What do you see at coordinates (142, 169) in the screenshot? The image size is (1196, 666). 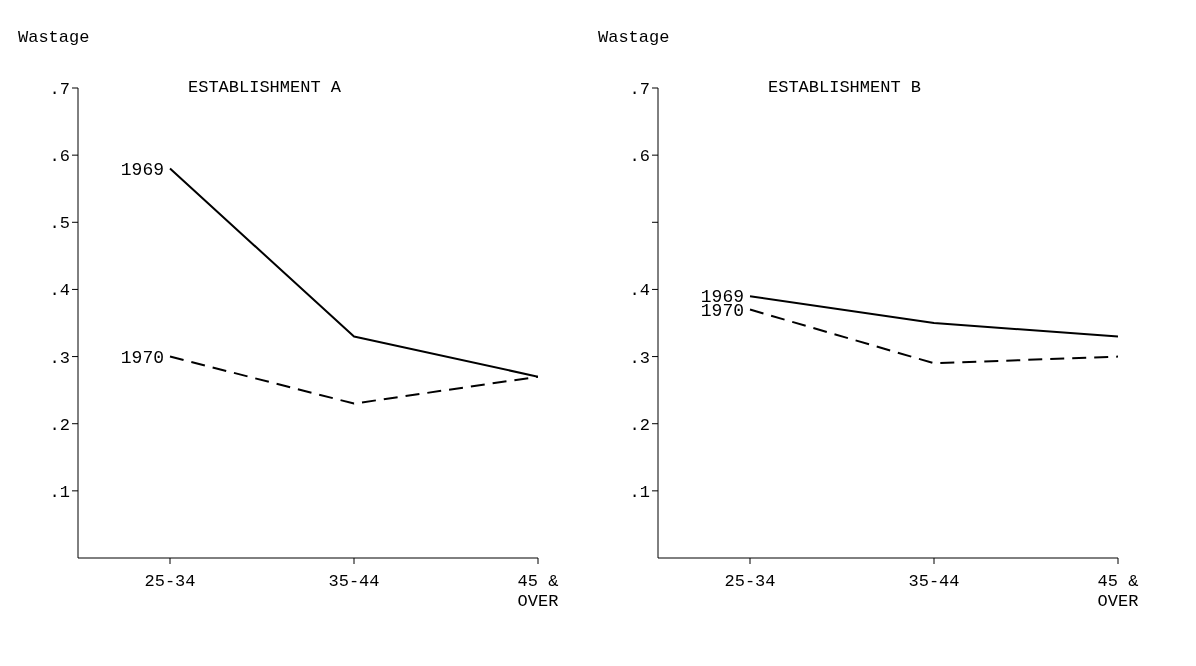 I see `series-label: 1969` at bounding box center [142, 169].